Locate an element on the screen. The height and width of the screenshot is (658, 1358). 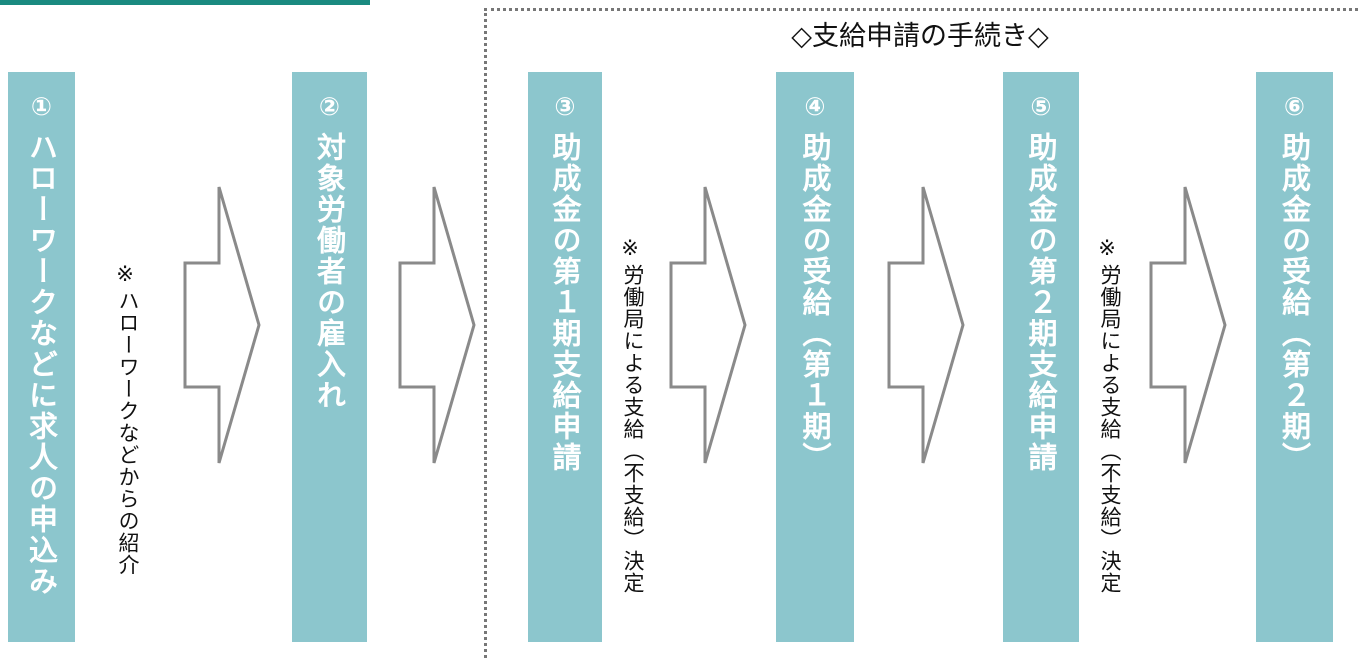
step-1-box: ① ハローワークなどに求人の申込み is located at coordinates (41, 357).